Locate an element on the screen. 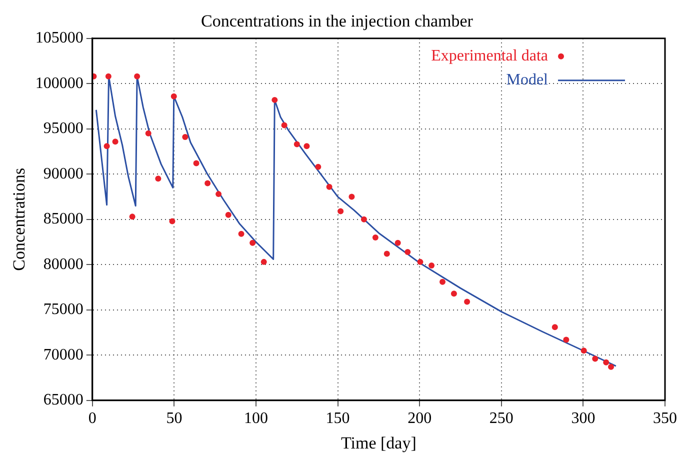  y-tick-label: 75000 is located at coordinates (63, 309).